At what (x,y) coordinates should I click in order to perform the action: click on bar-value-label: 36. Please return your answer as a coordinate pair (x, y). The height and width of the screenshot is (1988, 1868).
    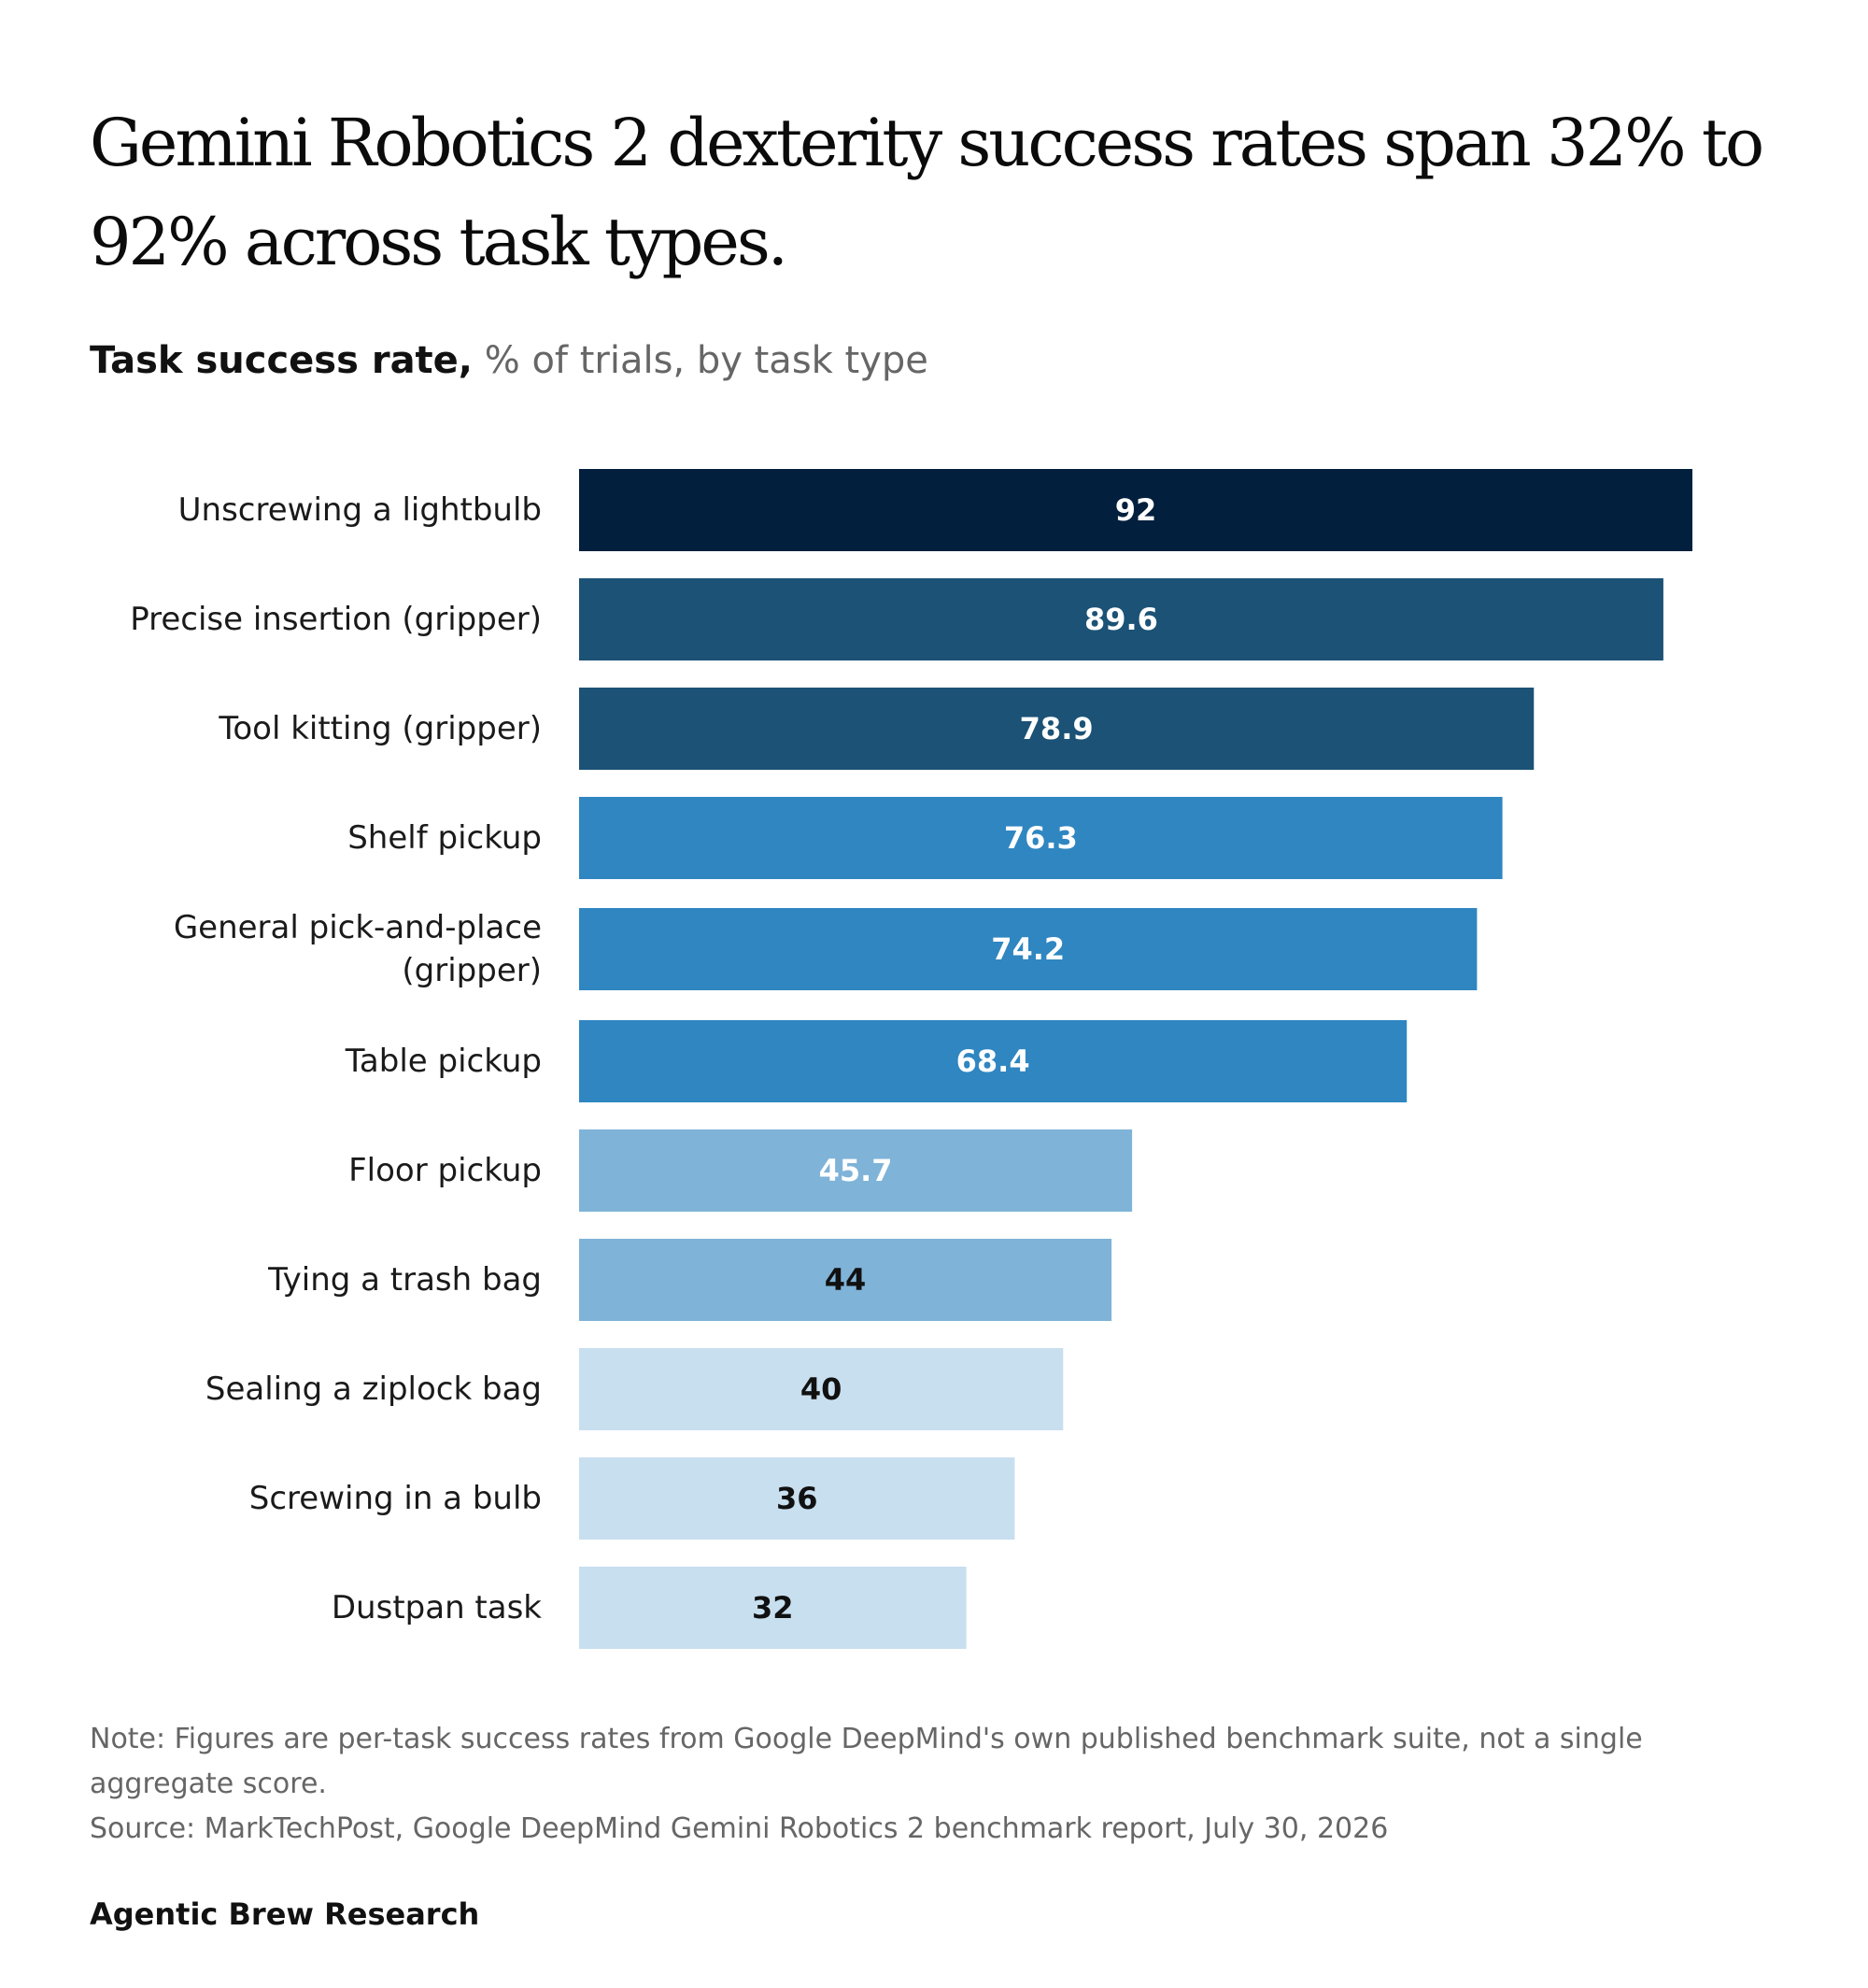
    Looking at the image, I should click on (797, 1498).